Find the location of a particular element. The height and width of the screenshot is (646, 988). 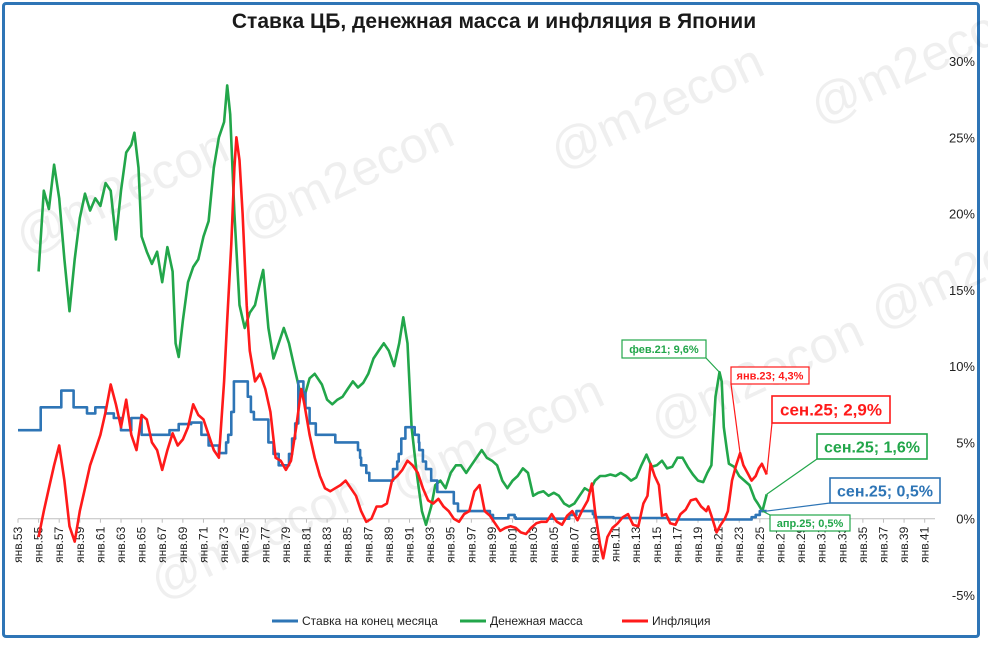

x-tick-label: янв.41 is located at coordinates (925, 544).